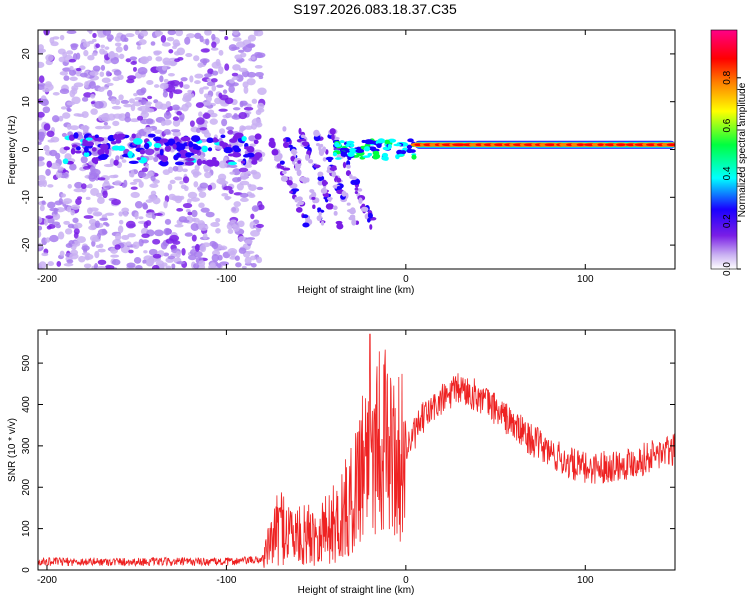 This screenshot has width=750, height=600. Describe the element at coordinates (26, 445) in the screenshot. I see `snr-y-tick-label: 300` at that location.